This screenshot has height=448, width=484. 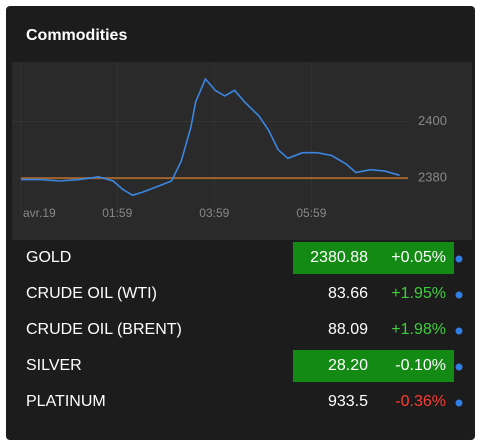 I want to click on price: 28.20, so click(x=348, y=365).